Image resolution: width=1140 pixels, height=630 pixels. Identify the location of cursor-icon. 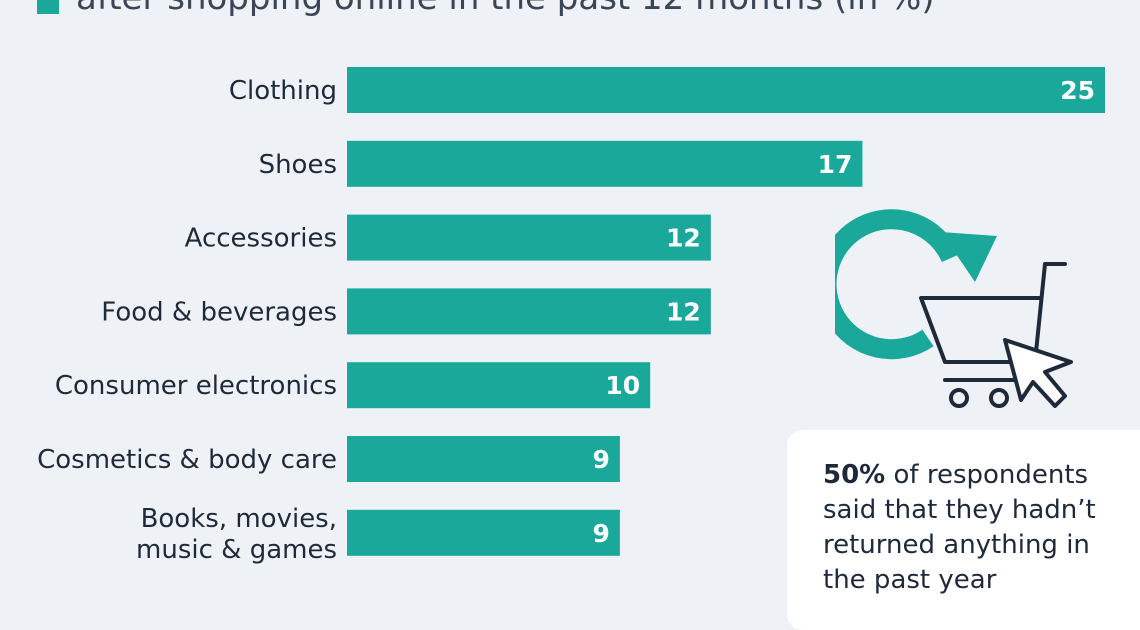
(1038, 373).